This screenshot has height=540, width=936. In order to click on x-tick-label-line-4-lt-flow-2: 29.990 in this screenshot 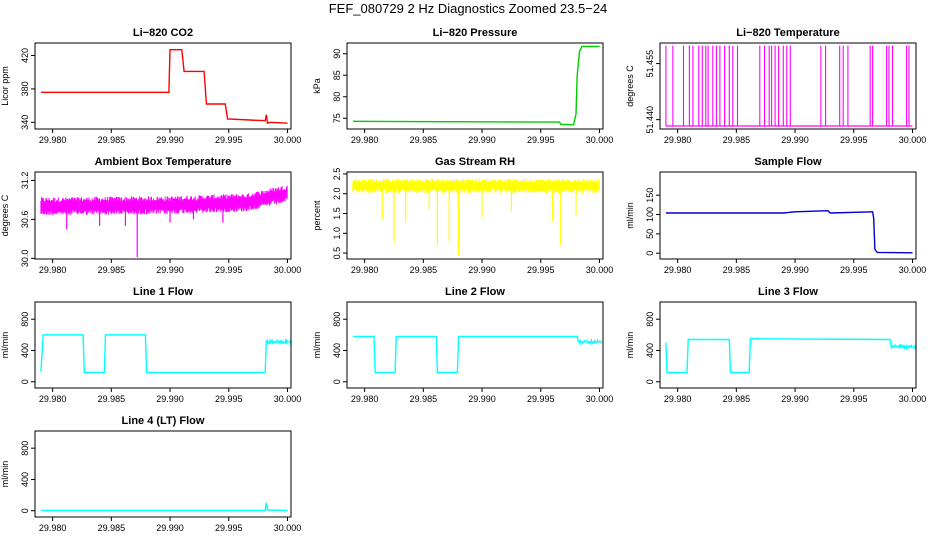, I will do `click(170, 528)`.